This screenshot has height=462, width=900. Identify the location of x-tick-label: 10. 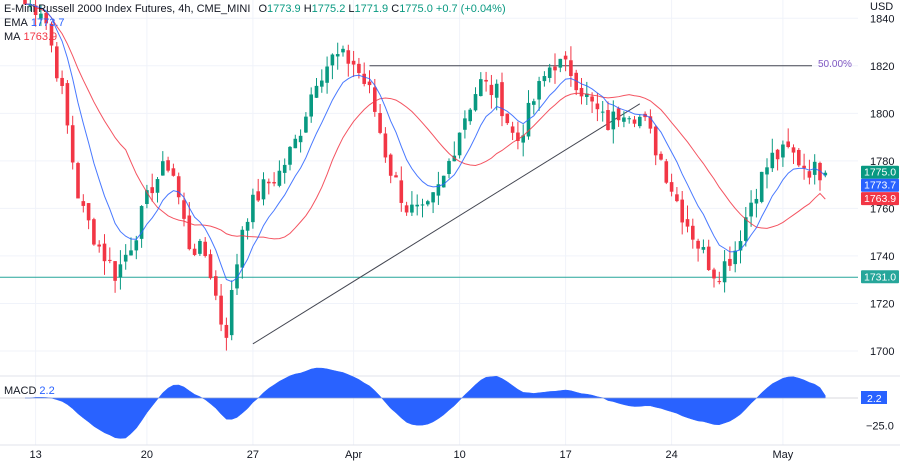
(459, 455).